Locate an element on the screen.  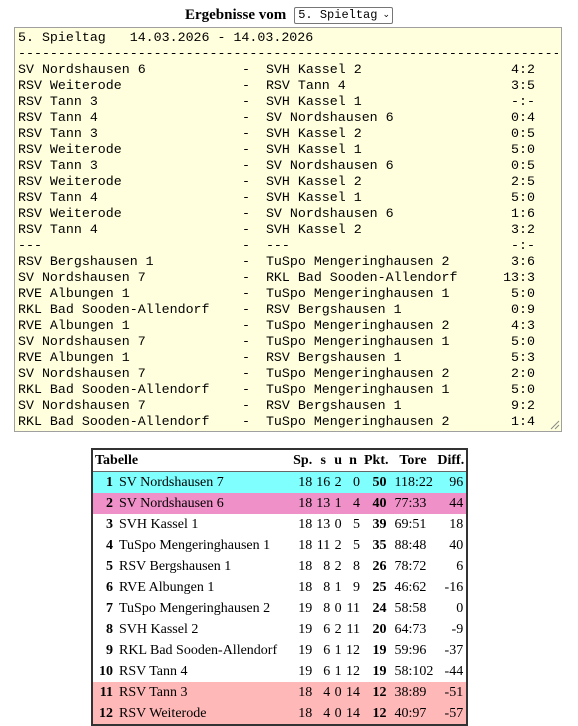
team-name: RSV Bergshausen 1 is located at coordinates (175, 566).